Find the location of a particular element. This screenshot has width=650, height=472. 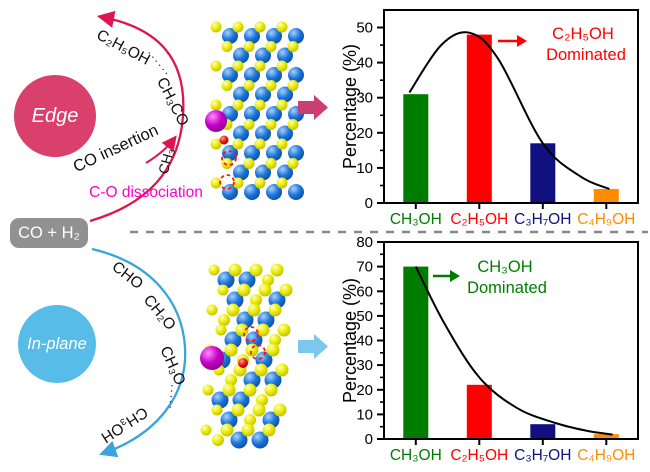

dominated-annotation-line: CH₃OH is located at coordinates (504, 267).